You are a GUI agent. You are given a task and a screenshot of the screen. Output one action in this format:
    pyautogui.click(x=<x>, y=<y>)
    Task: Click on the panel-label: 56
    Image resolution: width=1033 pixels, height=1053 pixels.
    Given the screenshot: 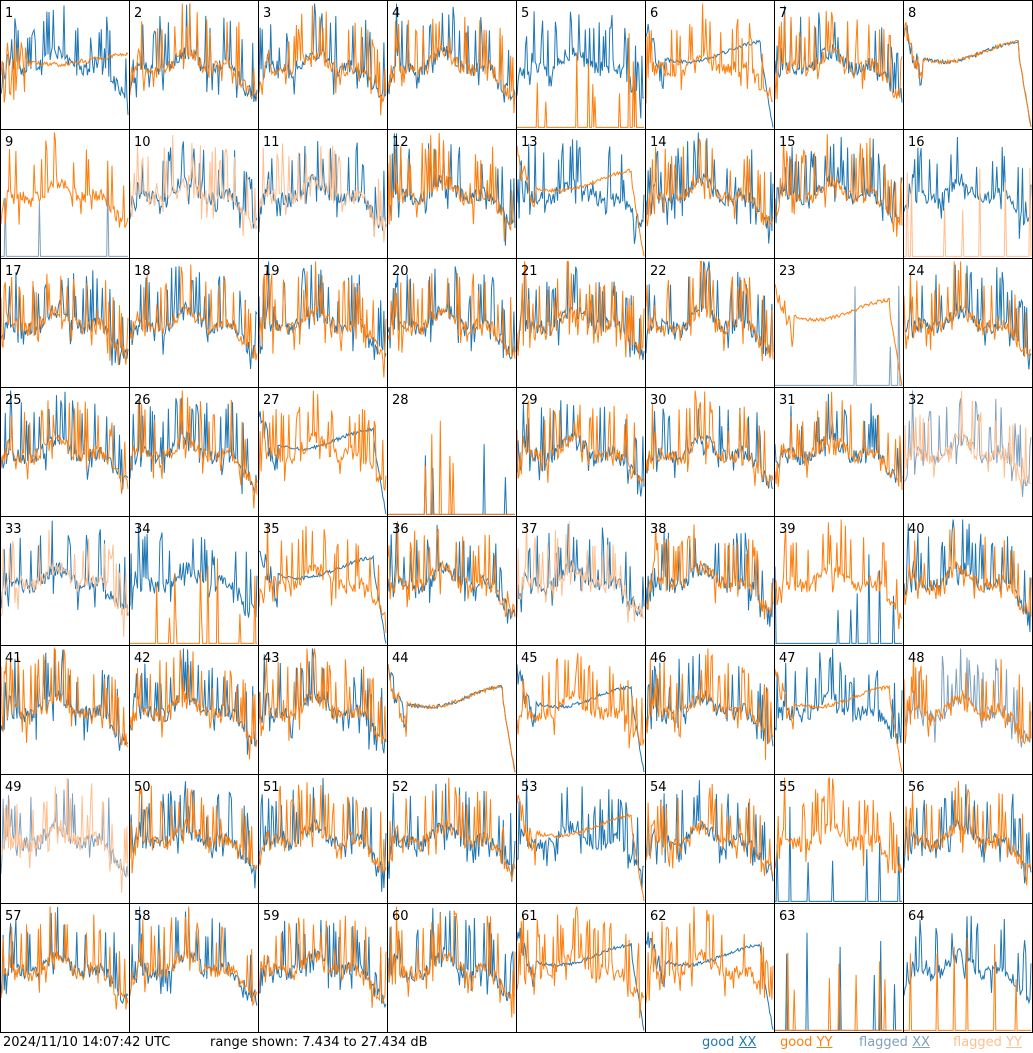 What is the action you would take?
    pyautogui.click(x=916, y=787)
    